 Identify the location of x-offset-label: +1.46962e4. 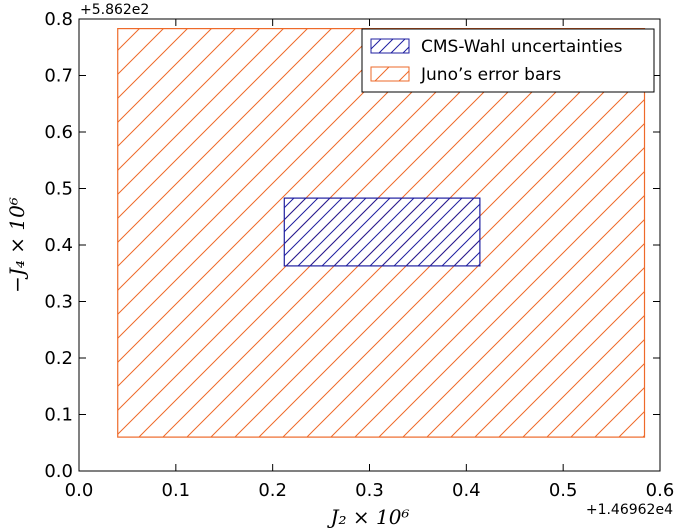
(629, 510).